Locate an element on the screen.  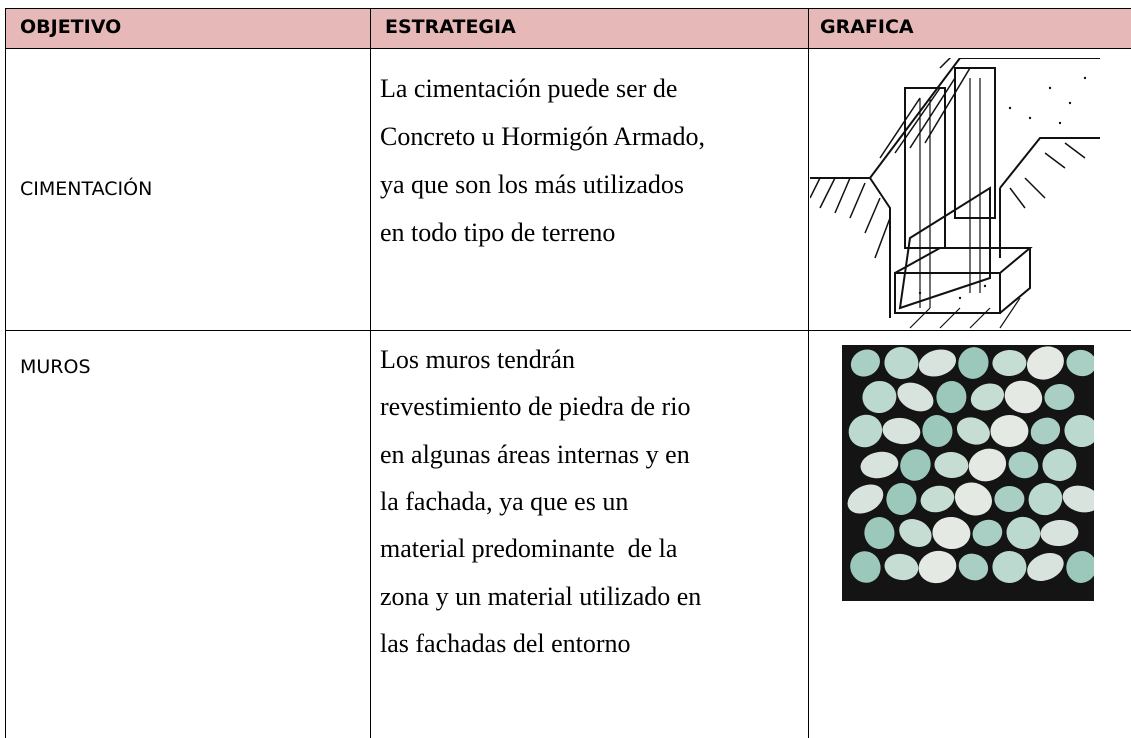
strategy-line: material predominante de la is located at coordinates (529, 549).